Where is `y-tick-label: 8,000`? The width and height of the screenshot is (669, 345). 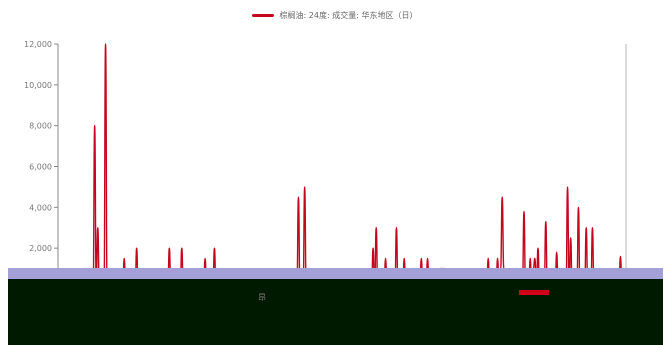
y-tick-label: 8,000 is located at coordinates (40, 126).